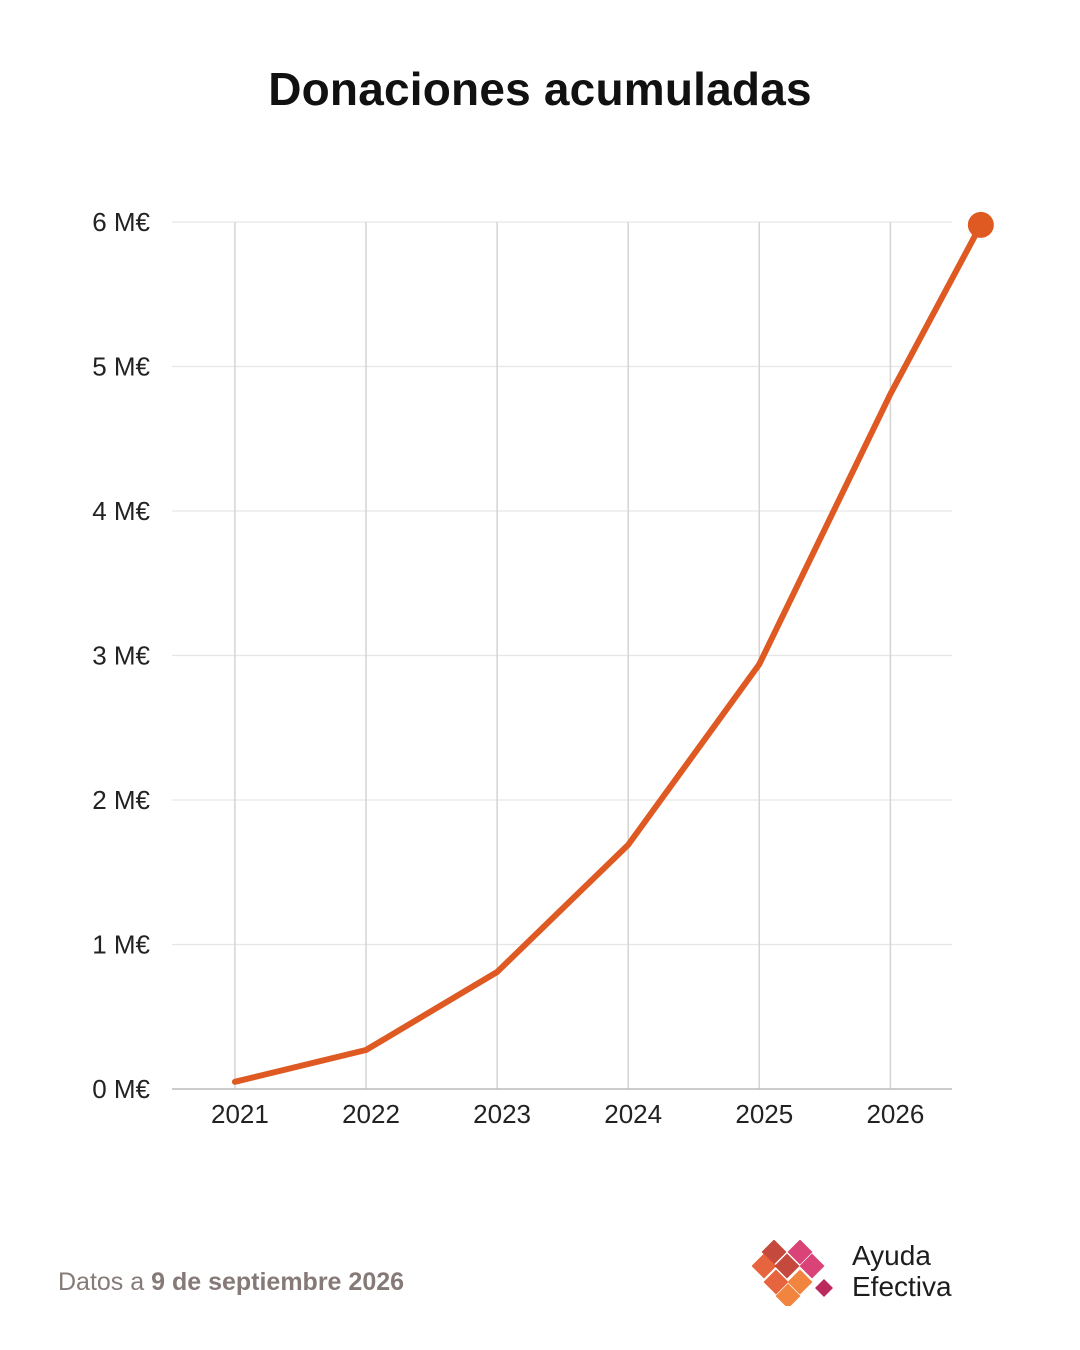 Image resolution: width=1080 pixels, height=1350 pixels. What do you see at coordinates (105, 1282) in the screenshot?
I see `data-date-prefix: Datos a` at bounding box center [105, 1282].